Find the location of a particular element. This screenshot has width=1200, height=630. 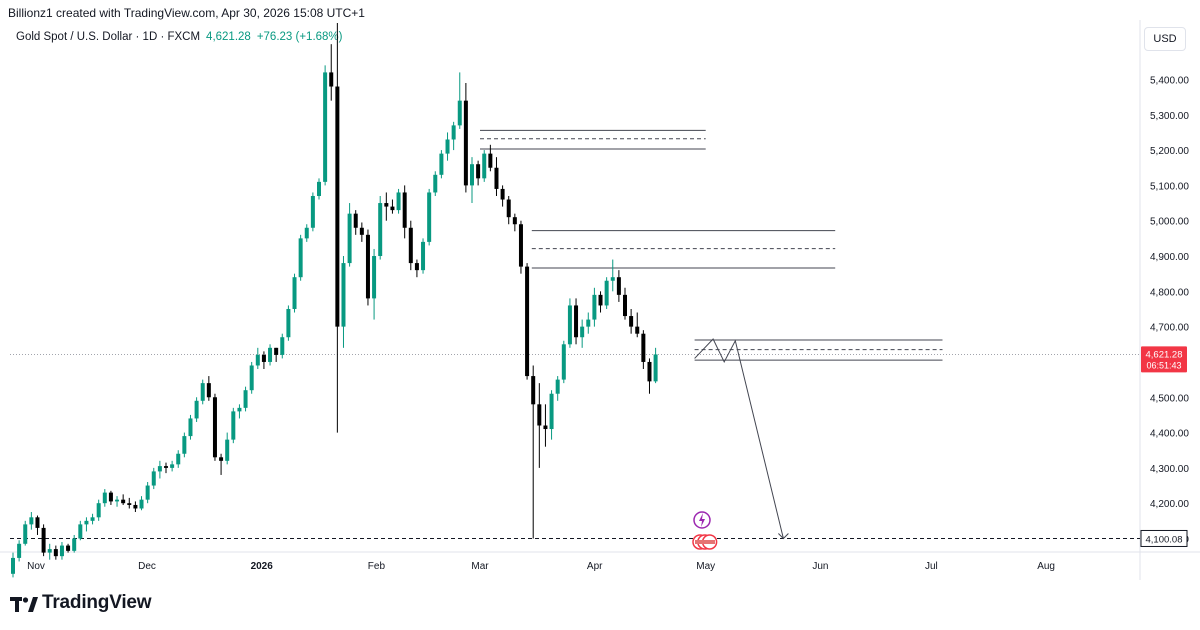

x-tick-label: Jul is located at coordinates (931, 566).